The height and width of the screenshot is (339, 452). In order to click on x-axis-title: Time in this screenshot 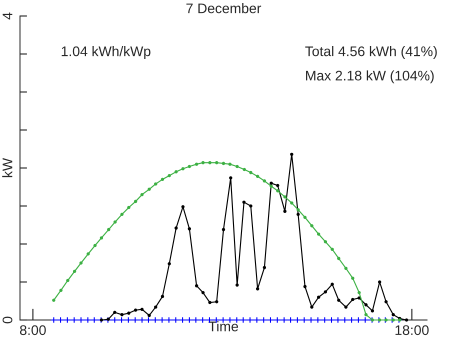, I will do `click(223, 326)`.